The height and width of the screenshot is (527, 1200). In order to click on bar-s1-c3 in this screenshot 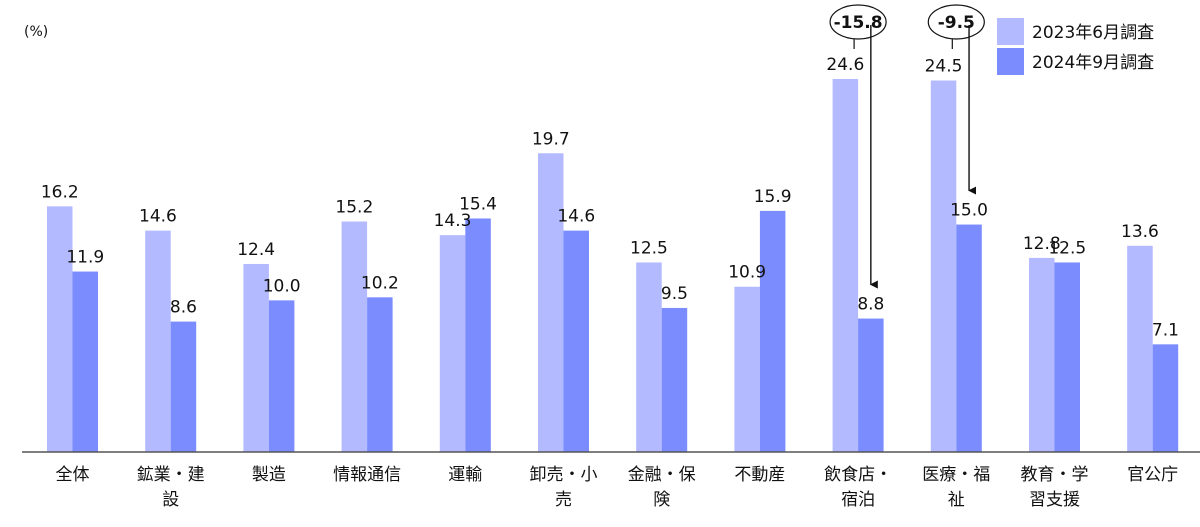, I will do `click(380, 374)`.